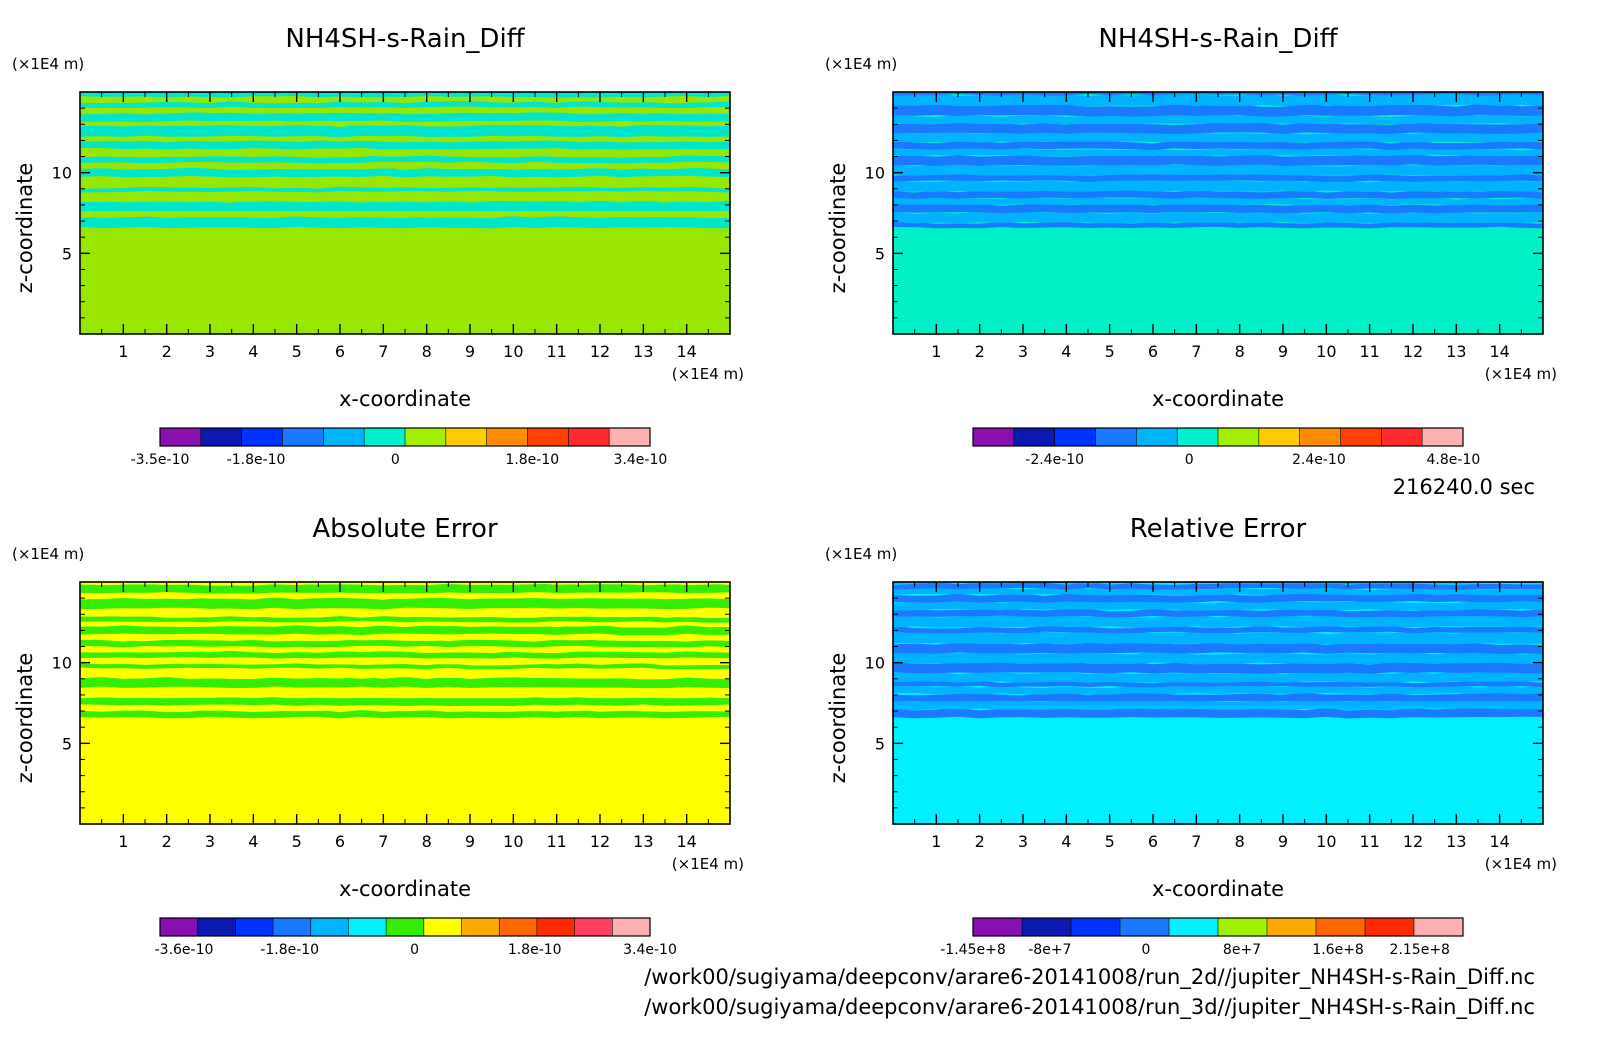 The width and height of the screenshot is (1604, 1058). Describe the element at coordinates (1196, 351) in the screenshot. I see `x-tick-label: 7` at that location.